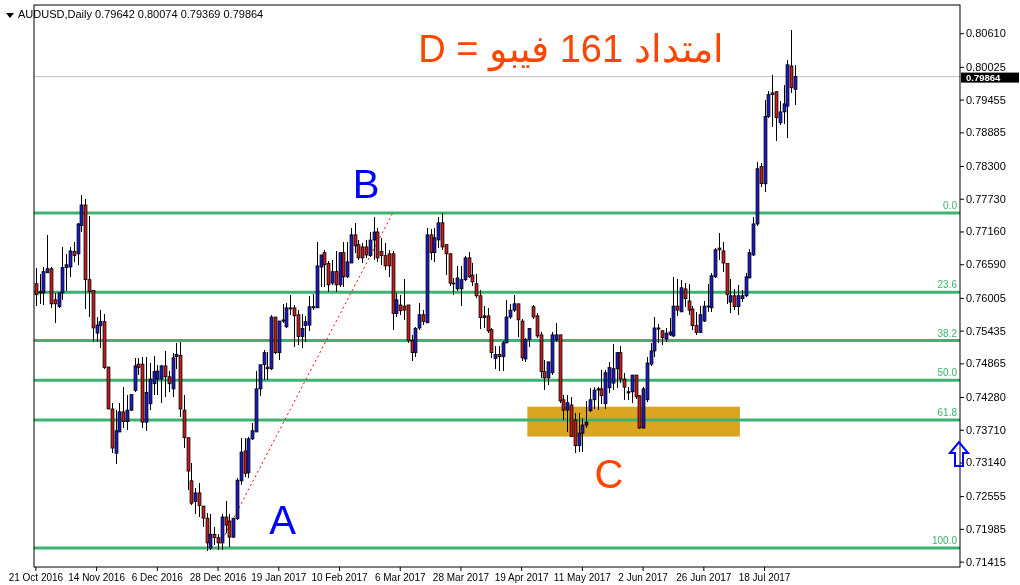  Describe the element at coordinates (643, 577) in the screenshot. I see `x-tick-label: 2 Jun 2017` at that location.